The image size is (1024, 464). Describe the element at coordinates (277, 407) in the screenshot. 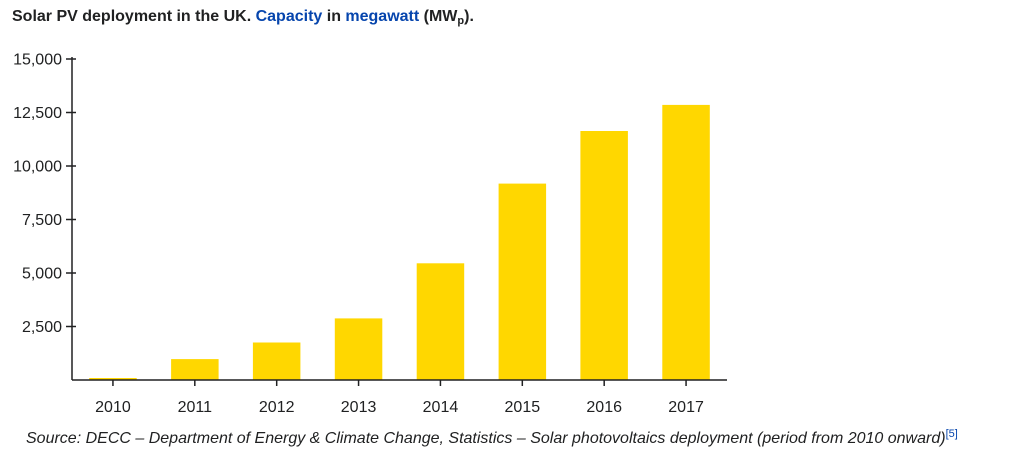

I see `x-tick-label-2012: 2012` at that location.